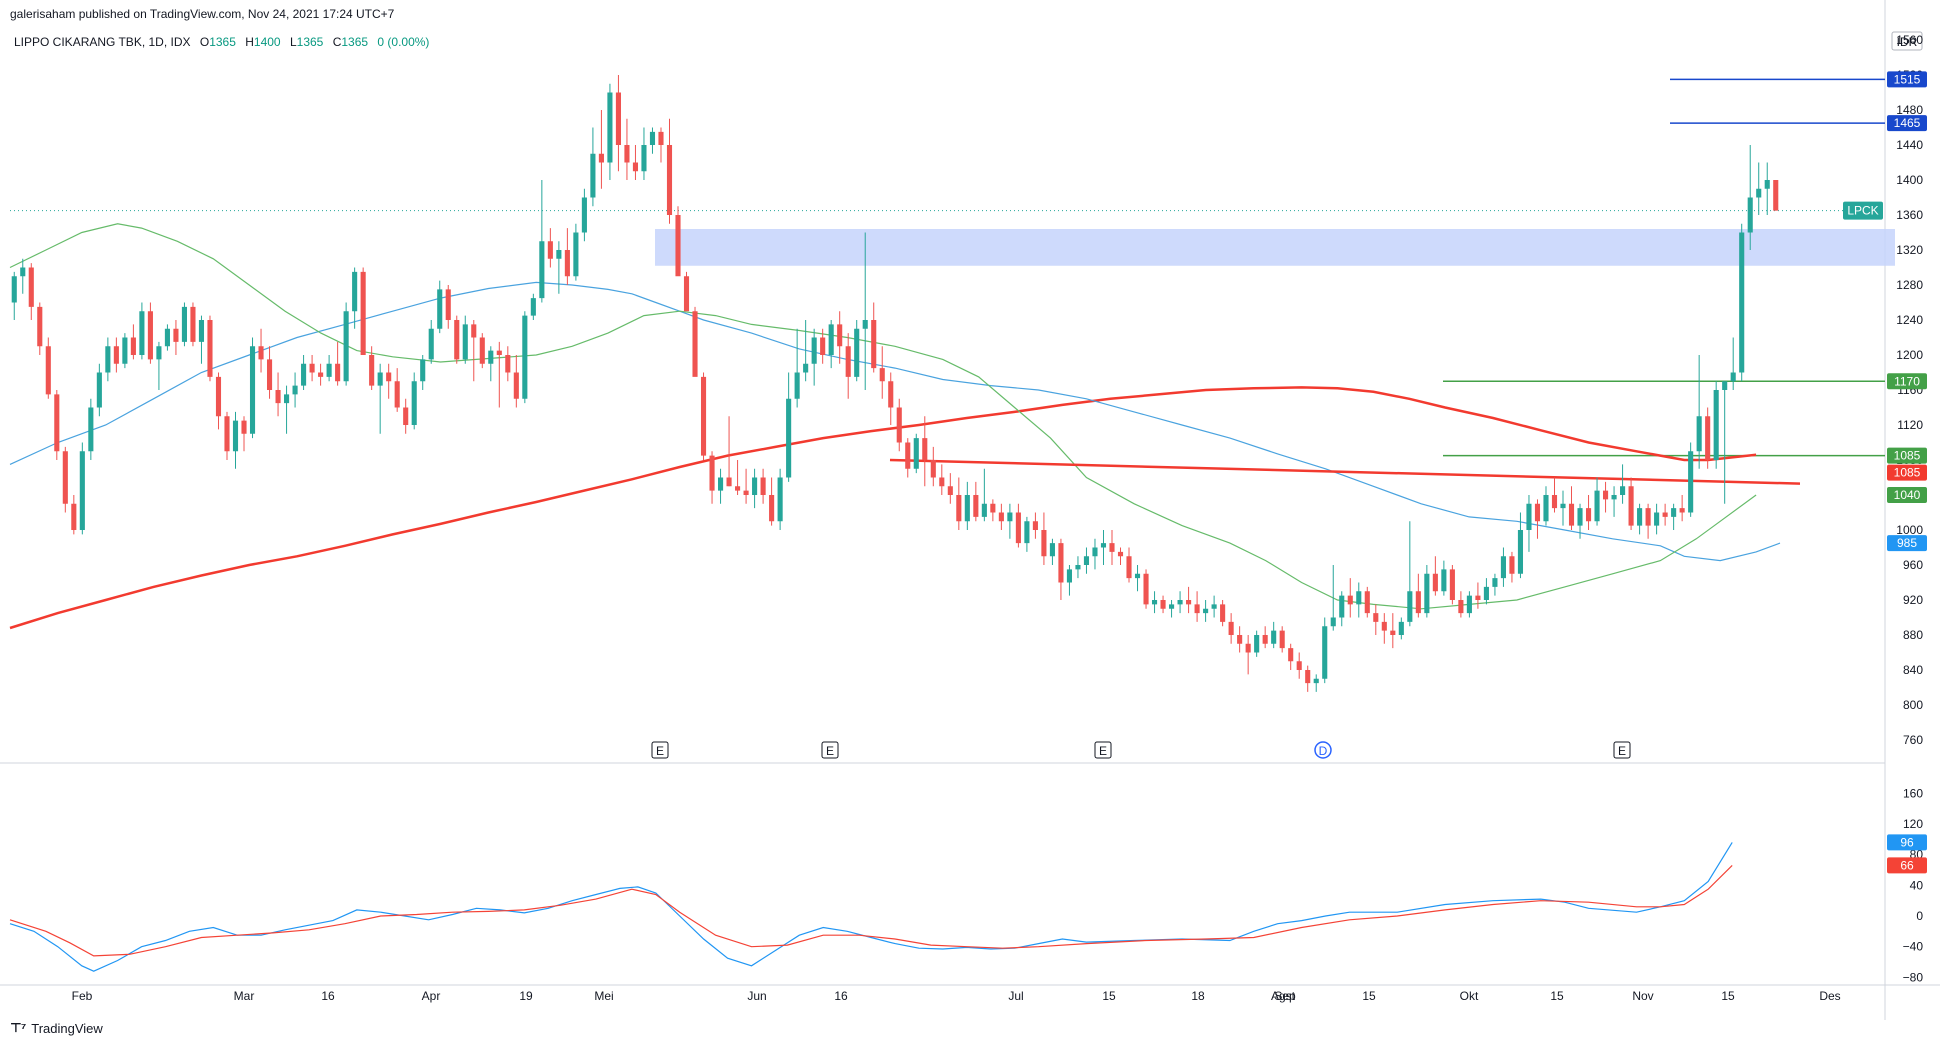 This screenshot has width=1940, height=1045. What do you see at coordinates (1369, 996) in the screenshot?
I see `time-tick-label: 15` at bounding box center [1369, 996].